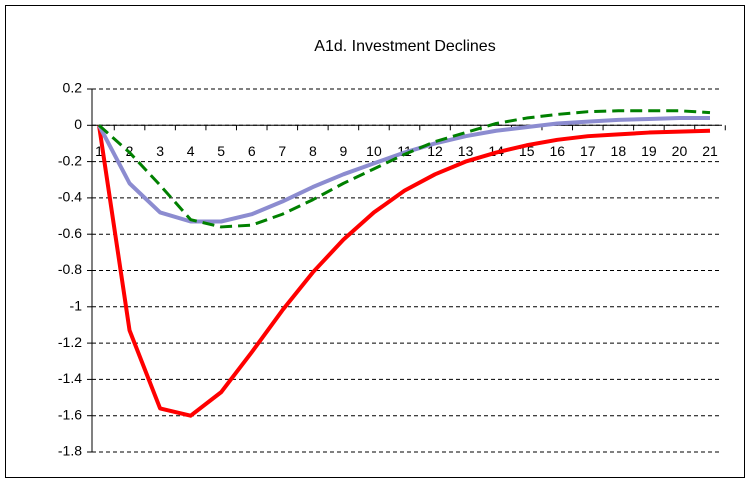 This screenshot has width=751, height=489. Describe the element at coordinates (588, 151) in the screenshot. I see `x-tick-label: 17` at that location.